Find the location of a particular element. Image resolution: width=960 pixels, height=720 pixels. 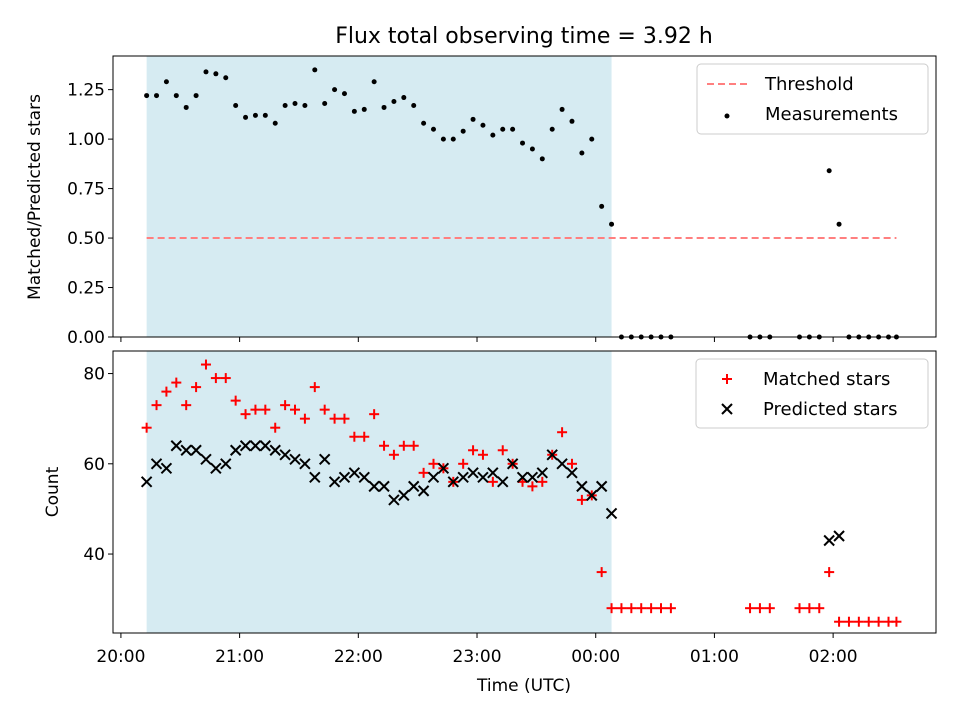

x-tick-label: 01:00 is located at coordinates (714, 657).